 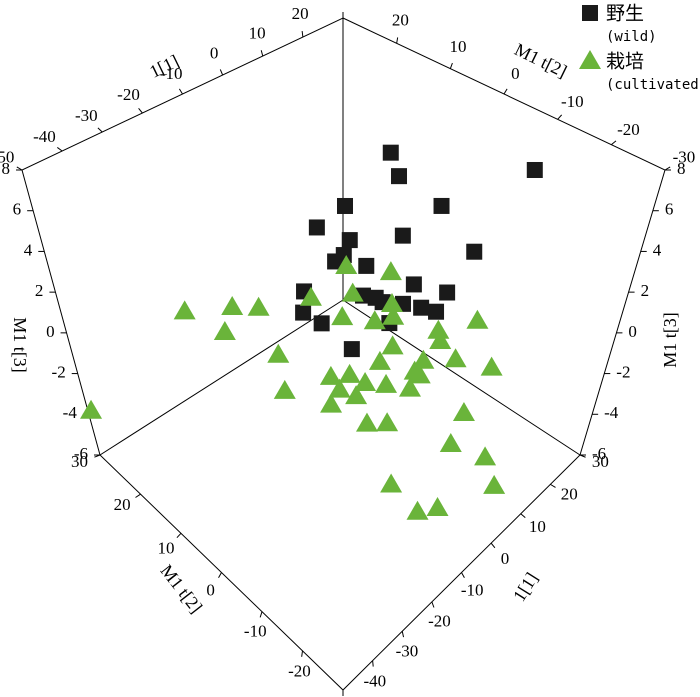 What do you see at coordinates (623, 371) in the screenshot?
I see `tick-label: -2` at bounding box center [623, 371].